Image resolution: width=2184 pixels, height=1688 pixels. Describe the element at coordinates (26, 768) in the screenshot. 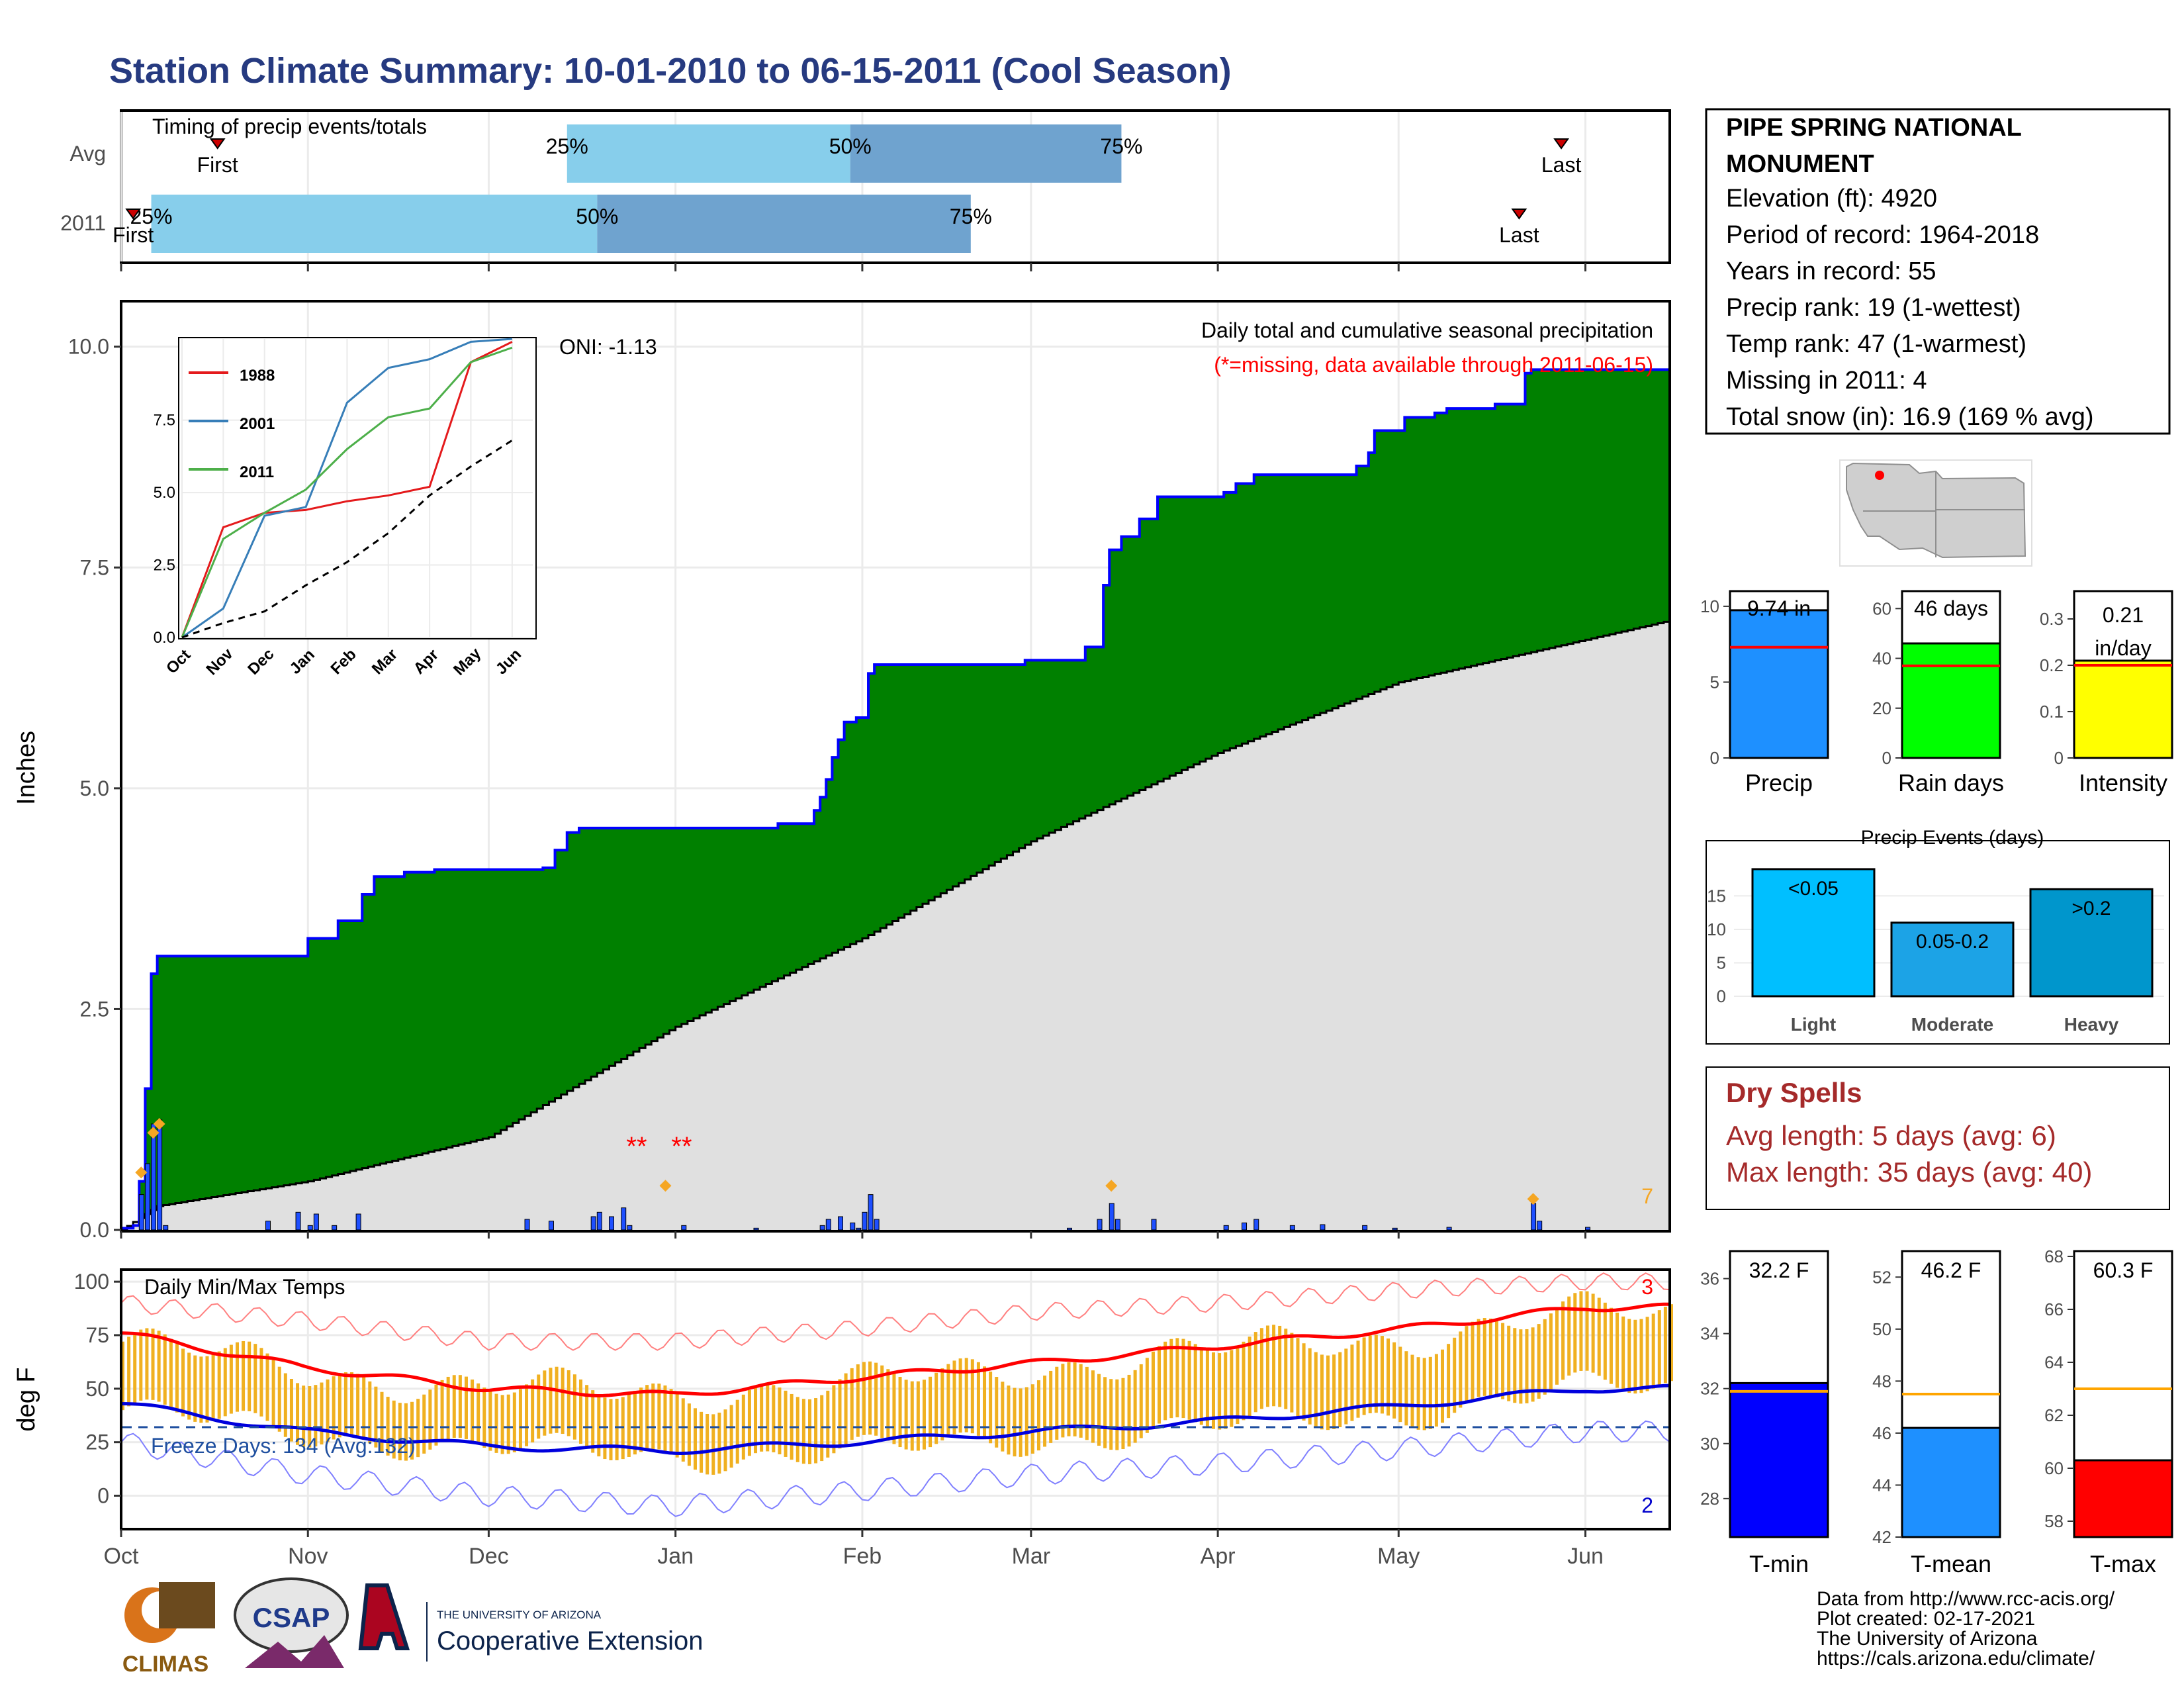

I see `precip-ylabel: Inches` at that location.